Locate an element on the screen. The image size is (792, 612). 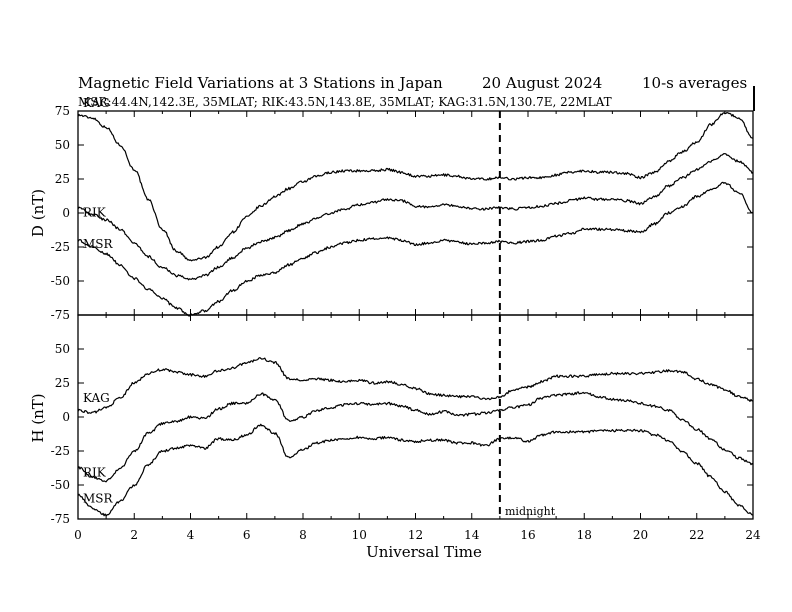
x-tick-label: 22 is located at coordinates (696, 535).